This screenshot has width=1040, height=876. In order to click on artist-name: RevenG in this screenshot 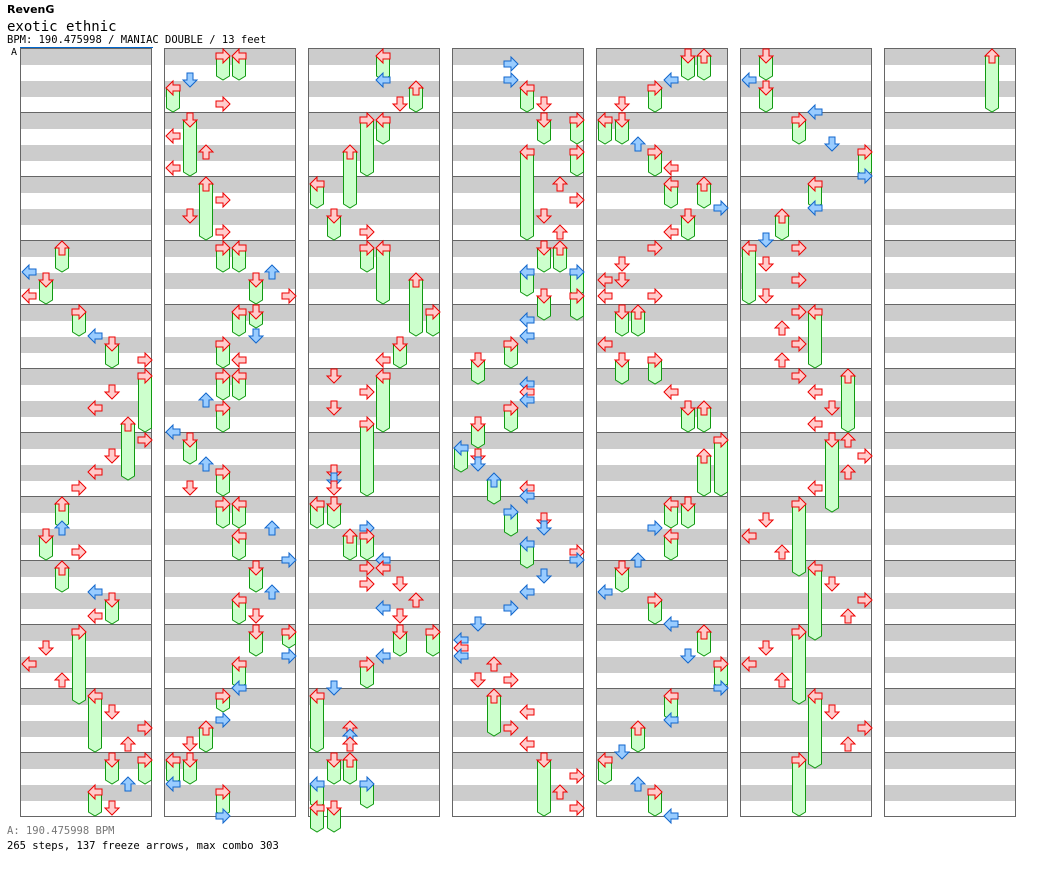, I will do `click(31, 9)`.